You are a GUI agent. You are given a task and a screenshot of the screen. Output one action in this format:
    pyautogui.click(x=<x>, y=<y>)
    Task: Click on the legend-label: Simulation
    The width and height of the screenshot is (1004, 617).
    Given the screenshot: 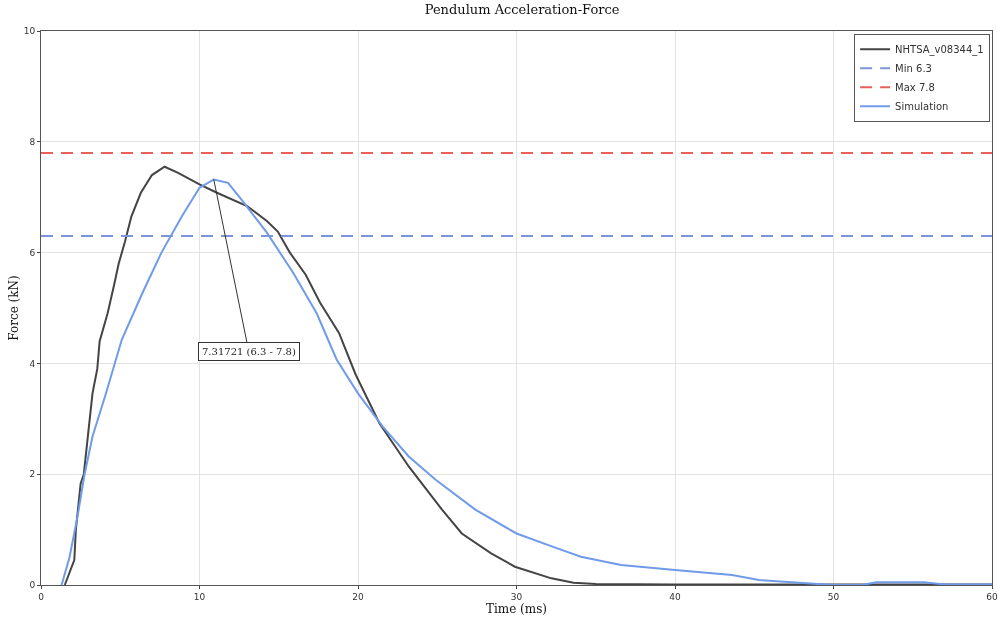 What is the action you would take?
    pyautogui.click(x=922, y=107)
    